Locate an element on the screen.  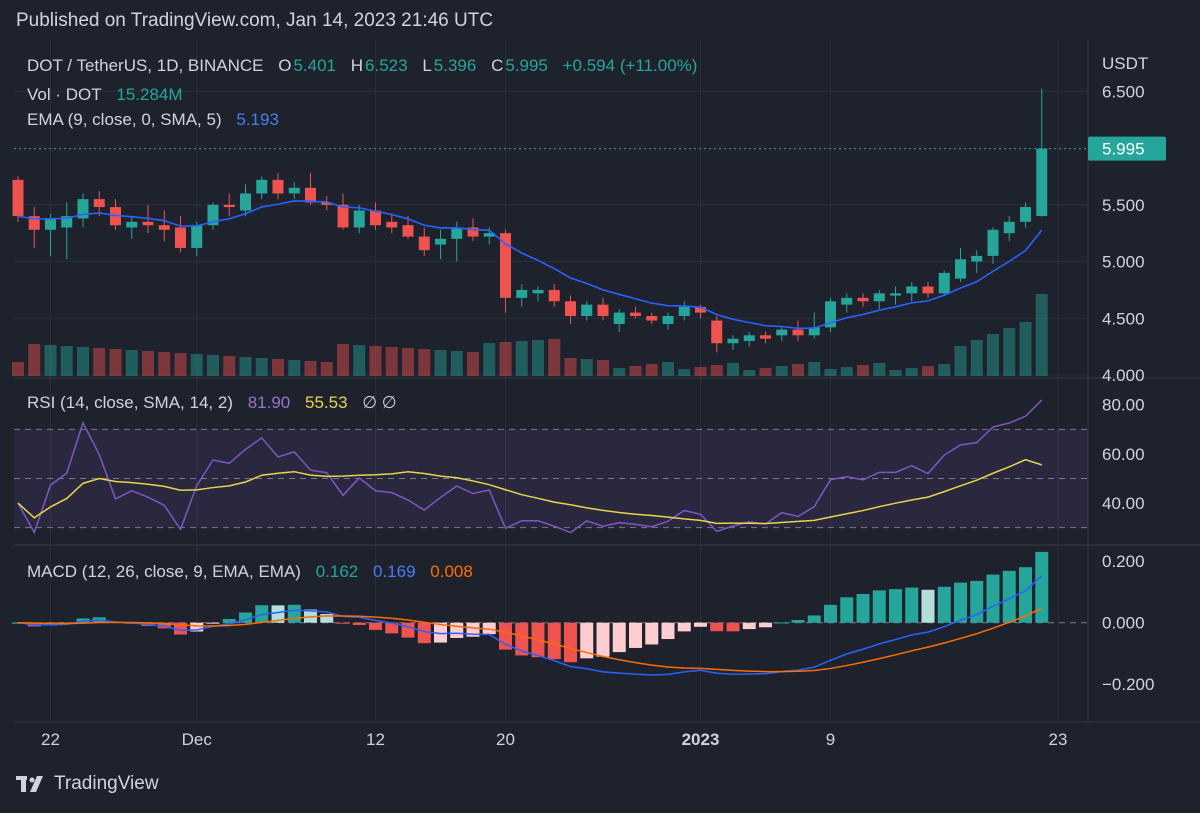
signal-value: 0.169 is located at coordinates (394, 571).